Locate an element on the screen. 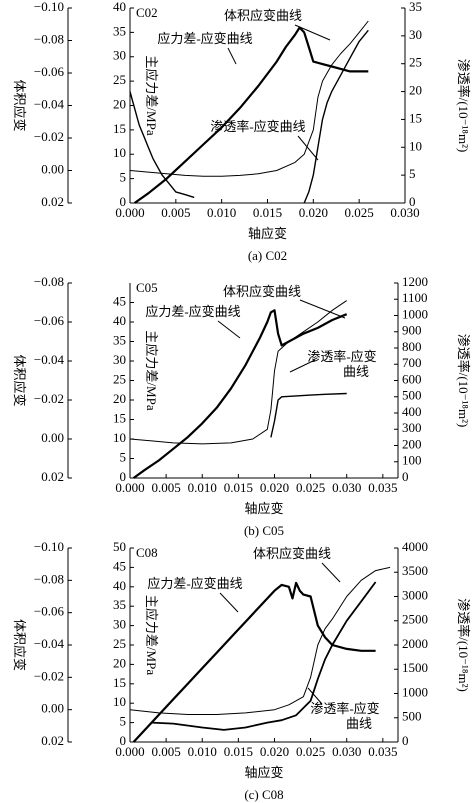  y2-tick-label: 700 is located at coordinates (412, 362).